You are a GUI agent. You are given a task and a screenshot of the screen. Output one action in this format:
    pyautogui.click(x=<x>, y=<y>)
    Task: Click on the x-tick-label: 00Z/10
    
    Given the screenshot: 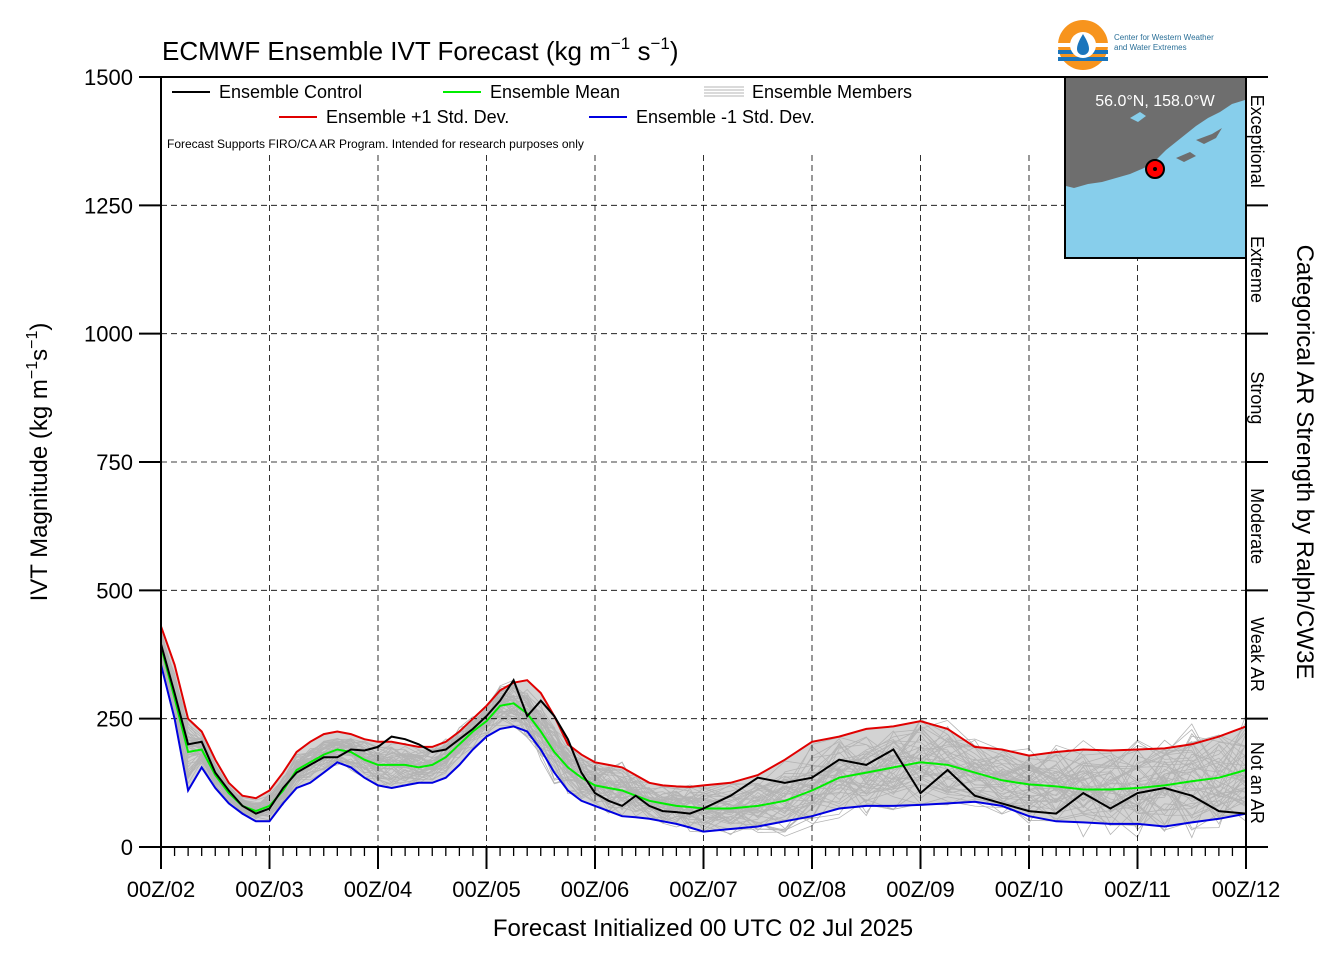 What is the action you would take?
    pyautogui.click(x=1029, y=889)
    